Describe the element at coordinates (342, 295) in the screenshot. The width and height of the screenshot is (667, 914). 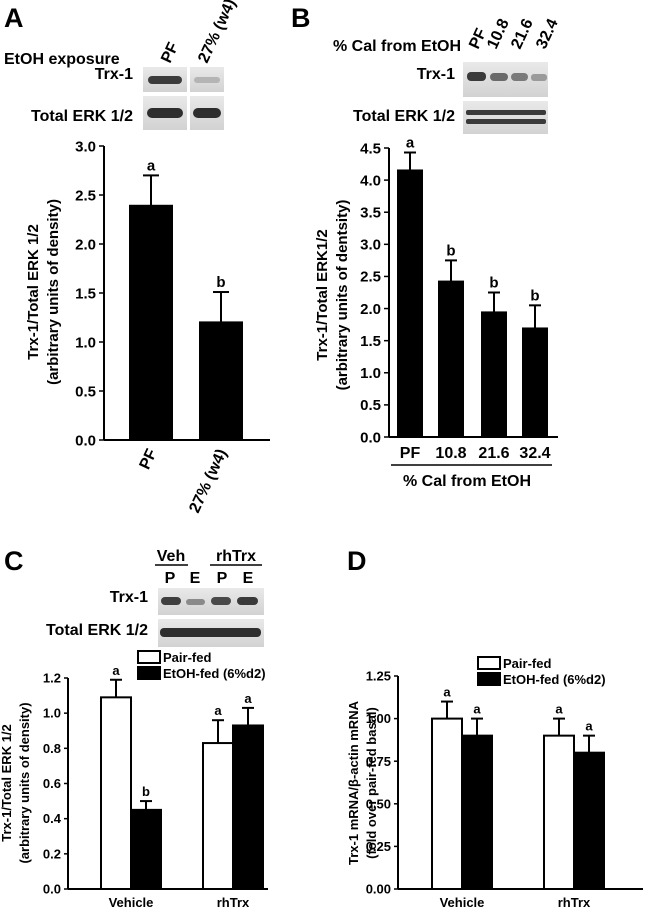
I see `y-axis-label: (arbitrary units of dentsity)` at that location.